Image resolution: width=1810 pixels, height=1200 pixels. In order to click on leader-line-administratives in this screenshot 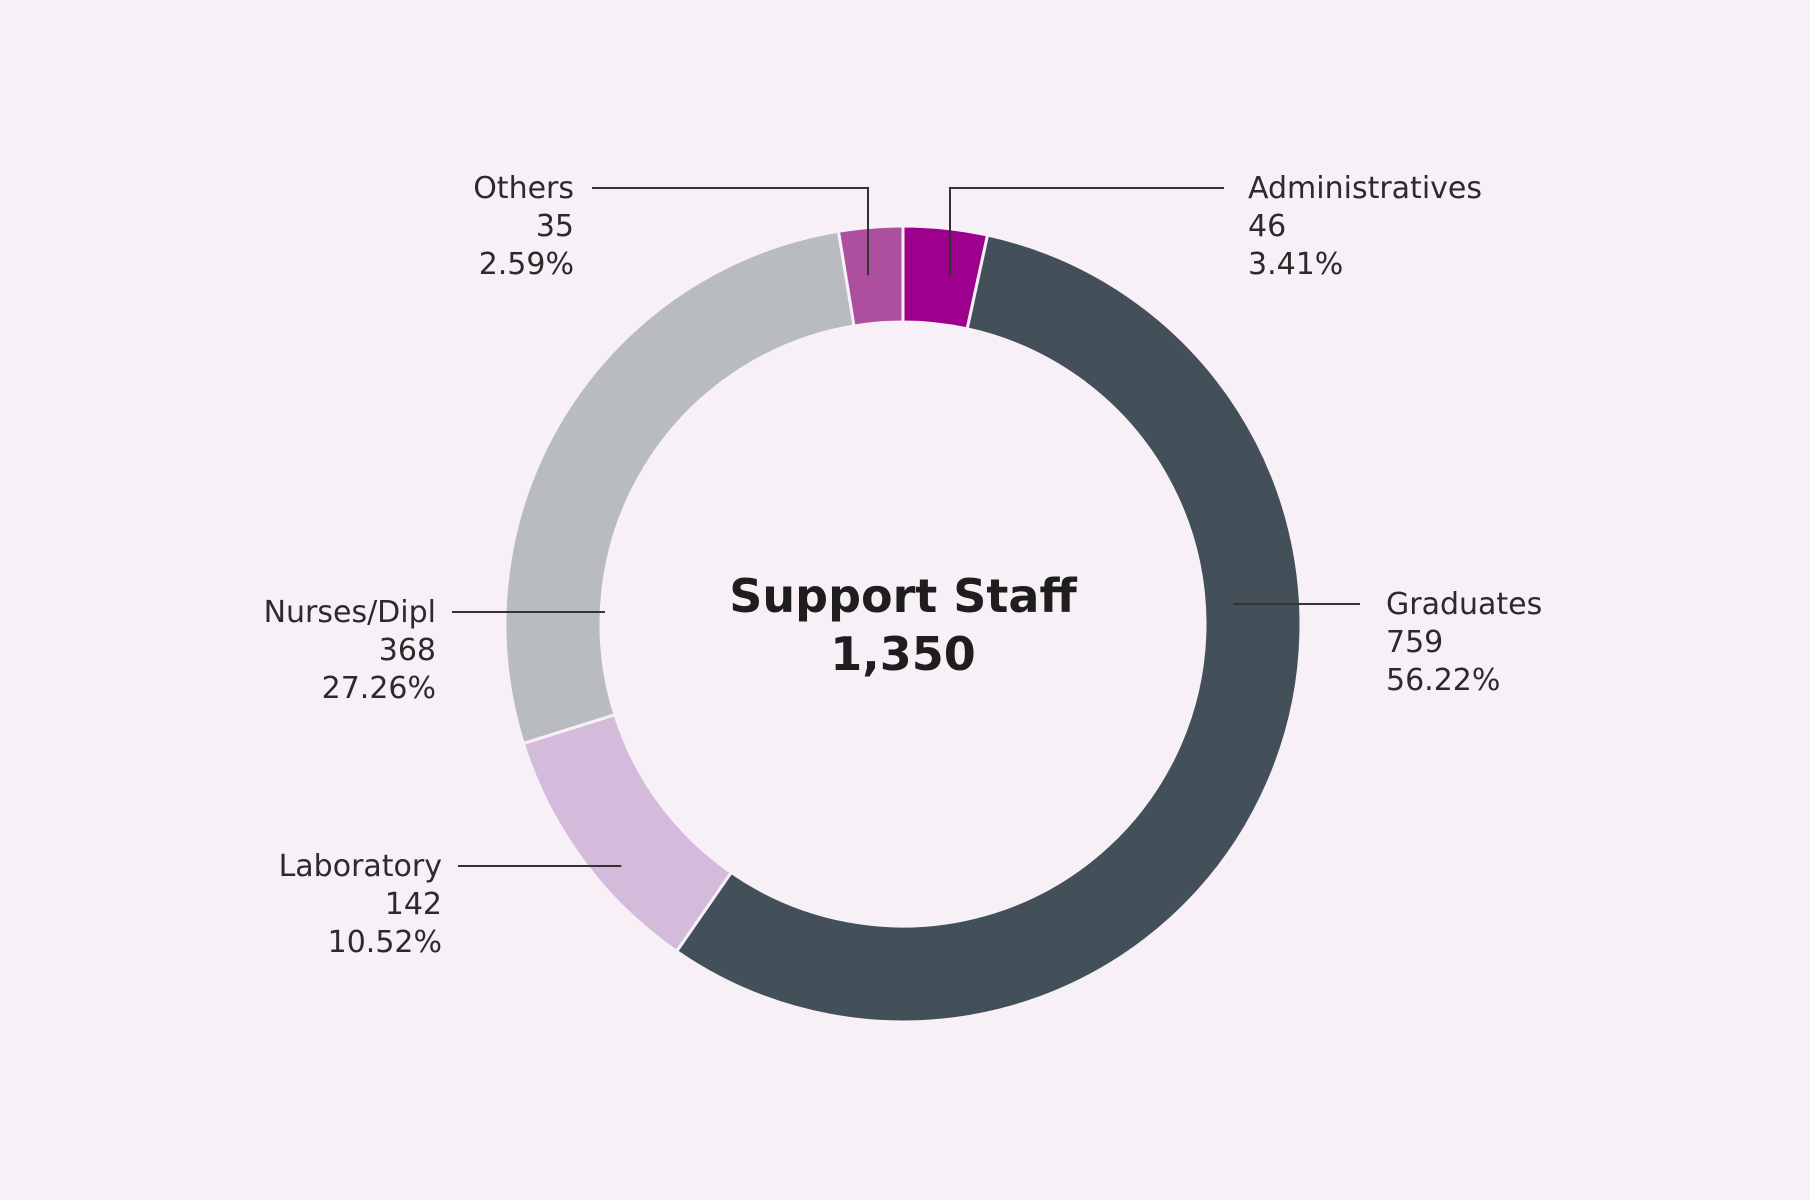, I will do `click(1086, 232)`.